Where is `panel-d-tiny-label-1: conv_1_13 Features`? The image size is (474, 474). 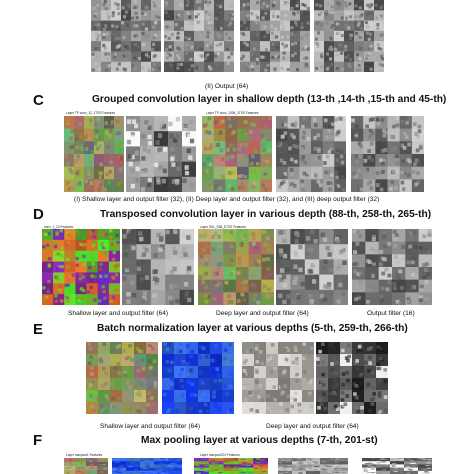 panel-d-tiny-label-1: conv_1_13 Features is located at coordinates (59, 227).